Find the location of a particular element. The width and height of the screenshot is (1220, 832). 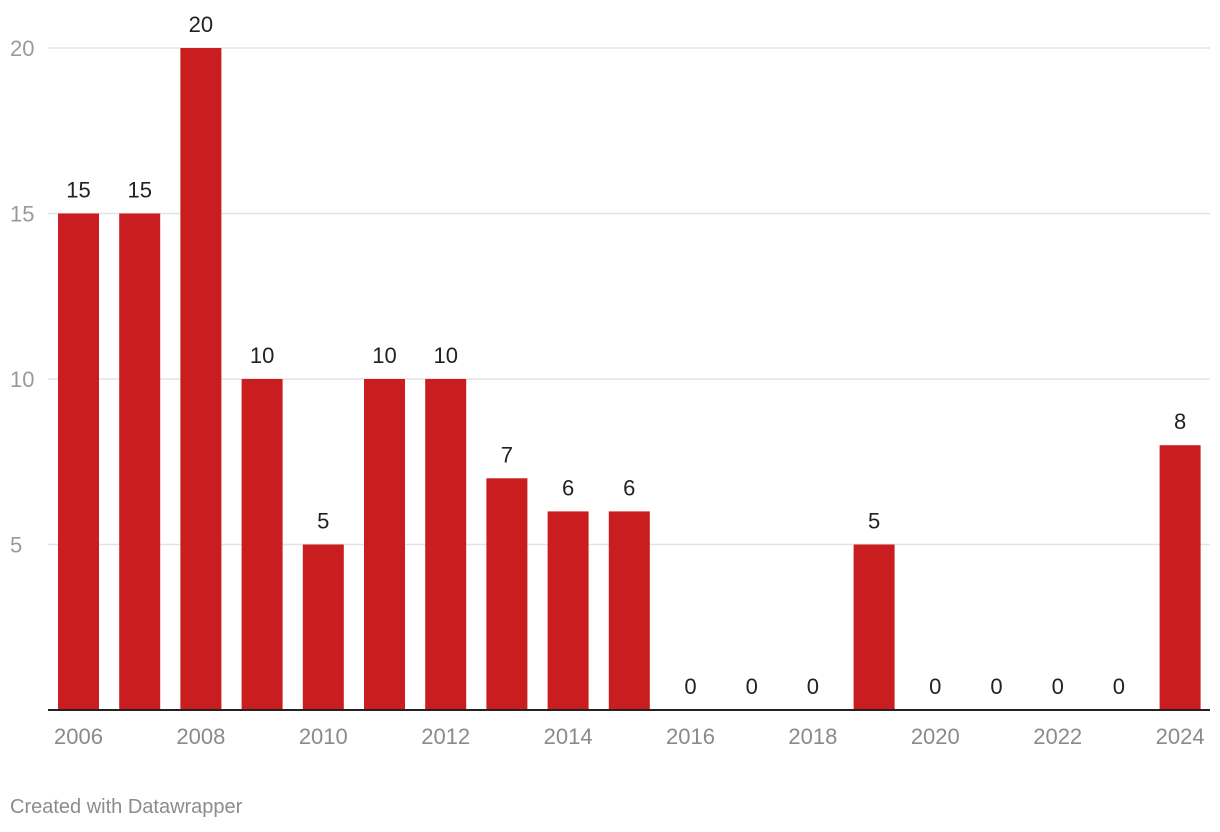

data-label-2009: 10 is located at coordinates (262, 355).